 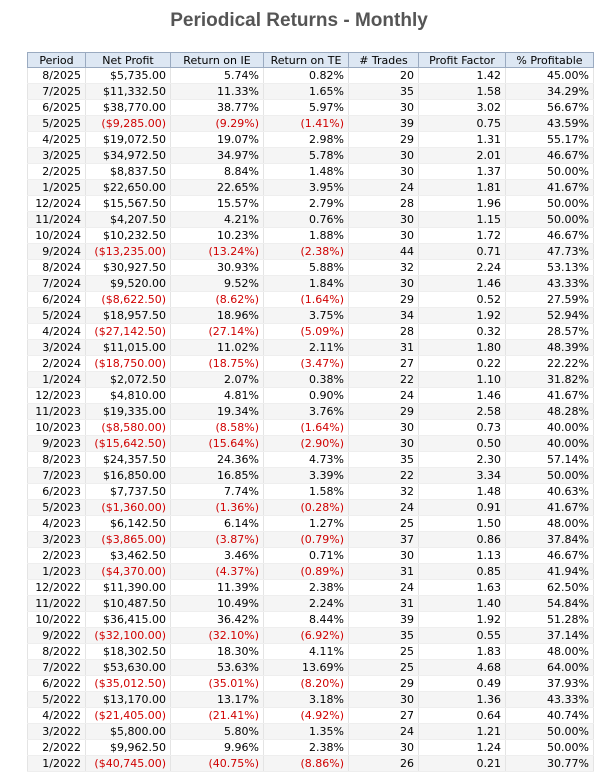 What do you see at coordinates (56, 219) in the screenshot?
I see `table-cell: 11/2024` at bounding box center [56, 219].